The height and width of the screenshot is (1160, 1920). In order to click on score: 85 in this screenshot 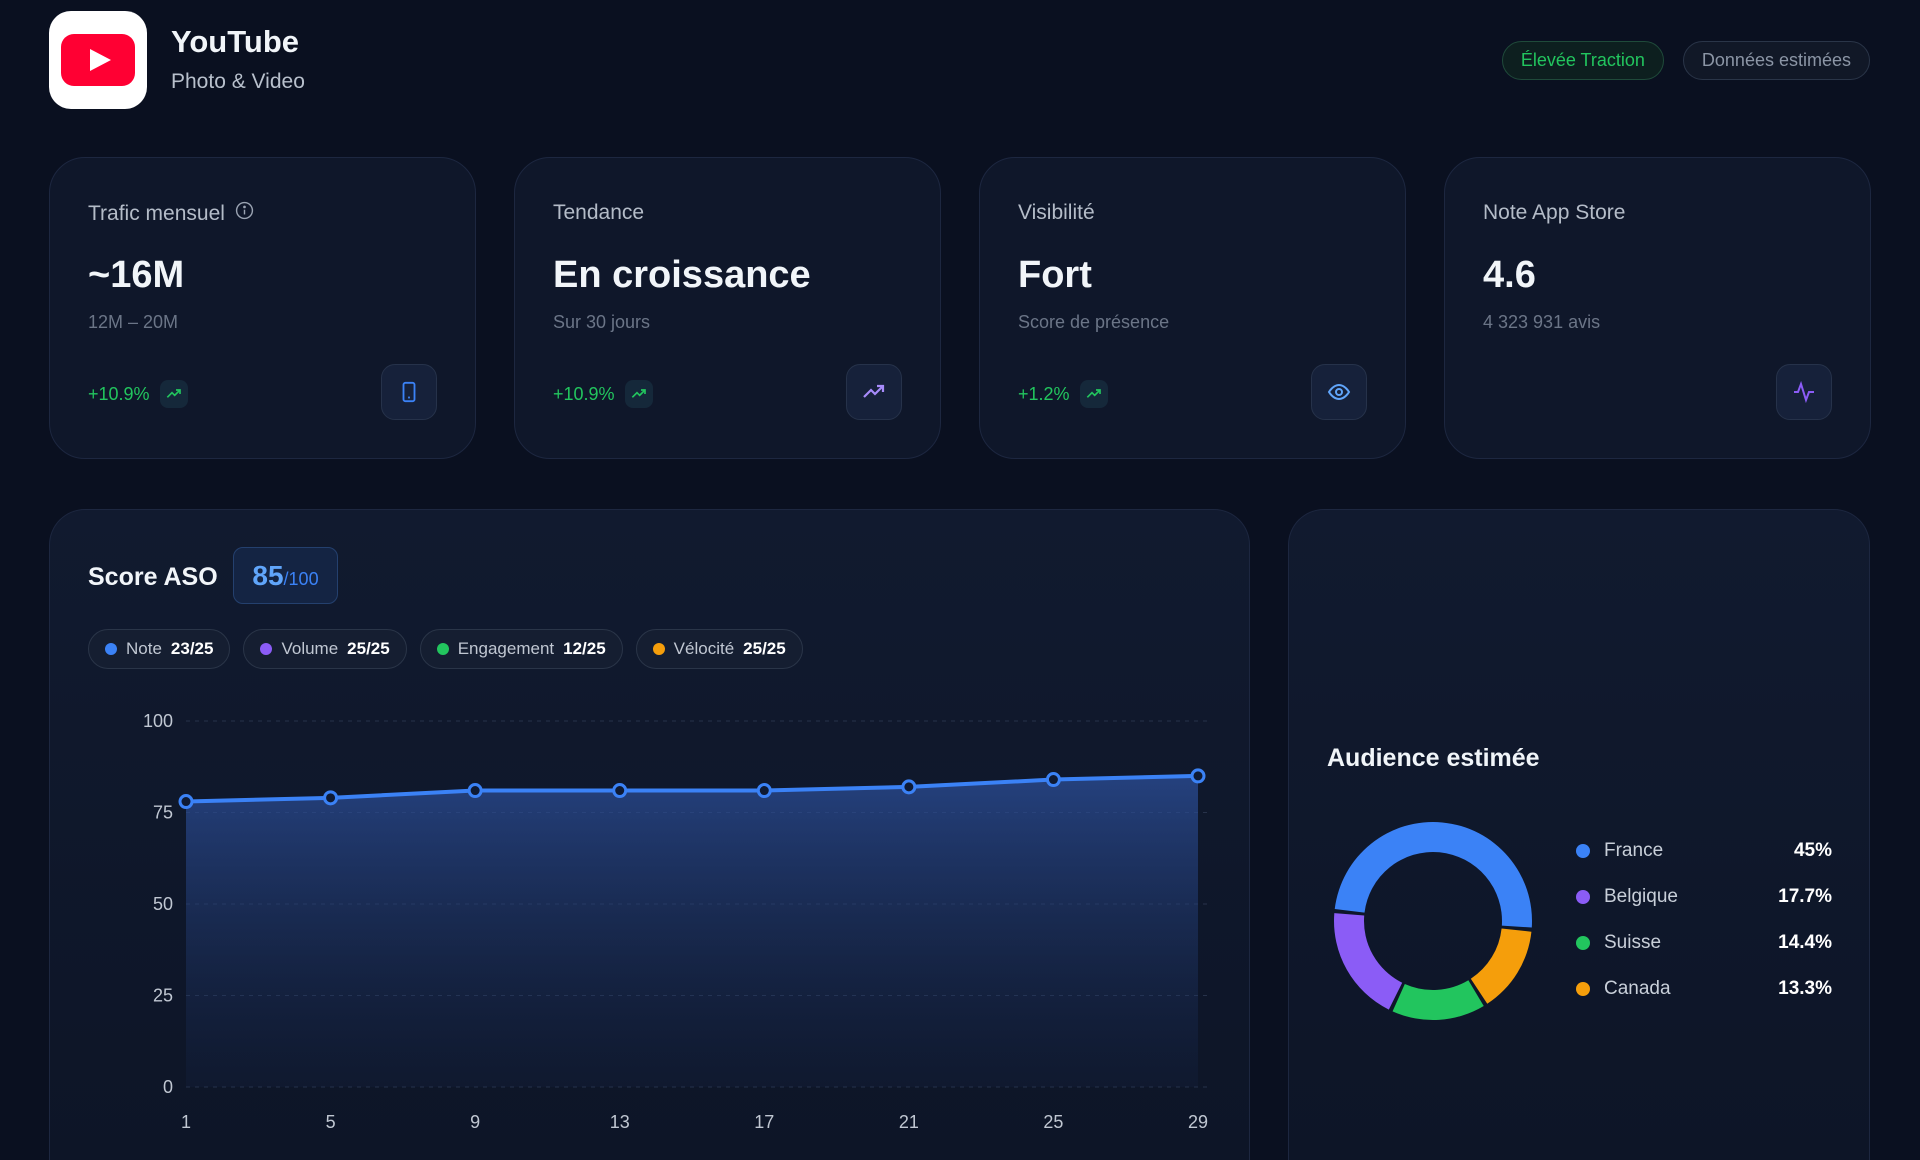, I will do `click(268, 575)`.